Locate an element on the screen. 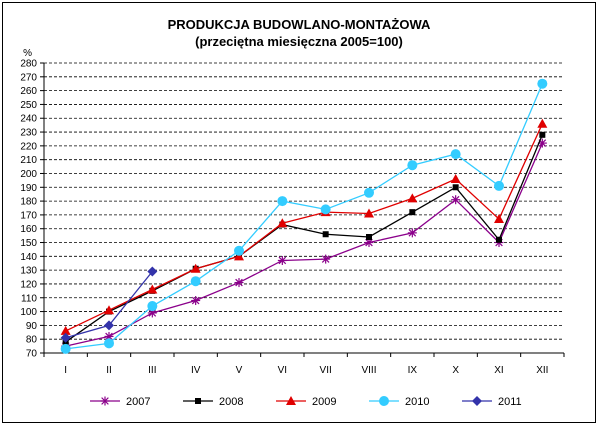 This screenshot has width=600, height=427. y-axis-label: % is located at coordinates (27, 53).